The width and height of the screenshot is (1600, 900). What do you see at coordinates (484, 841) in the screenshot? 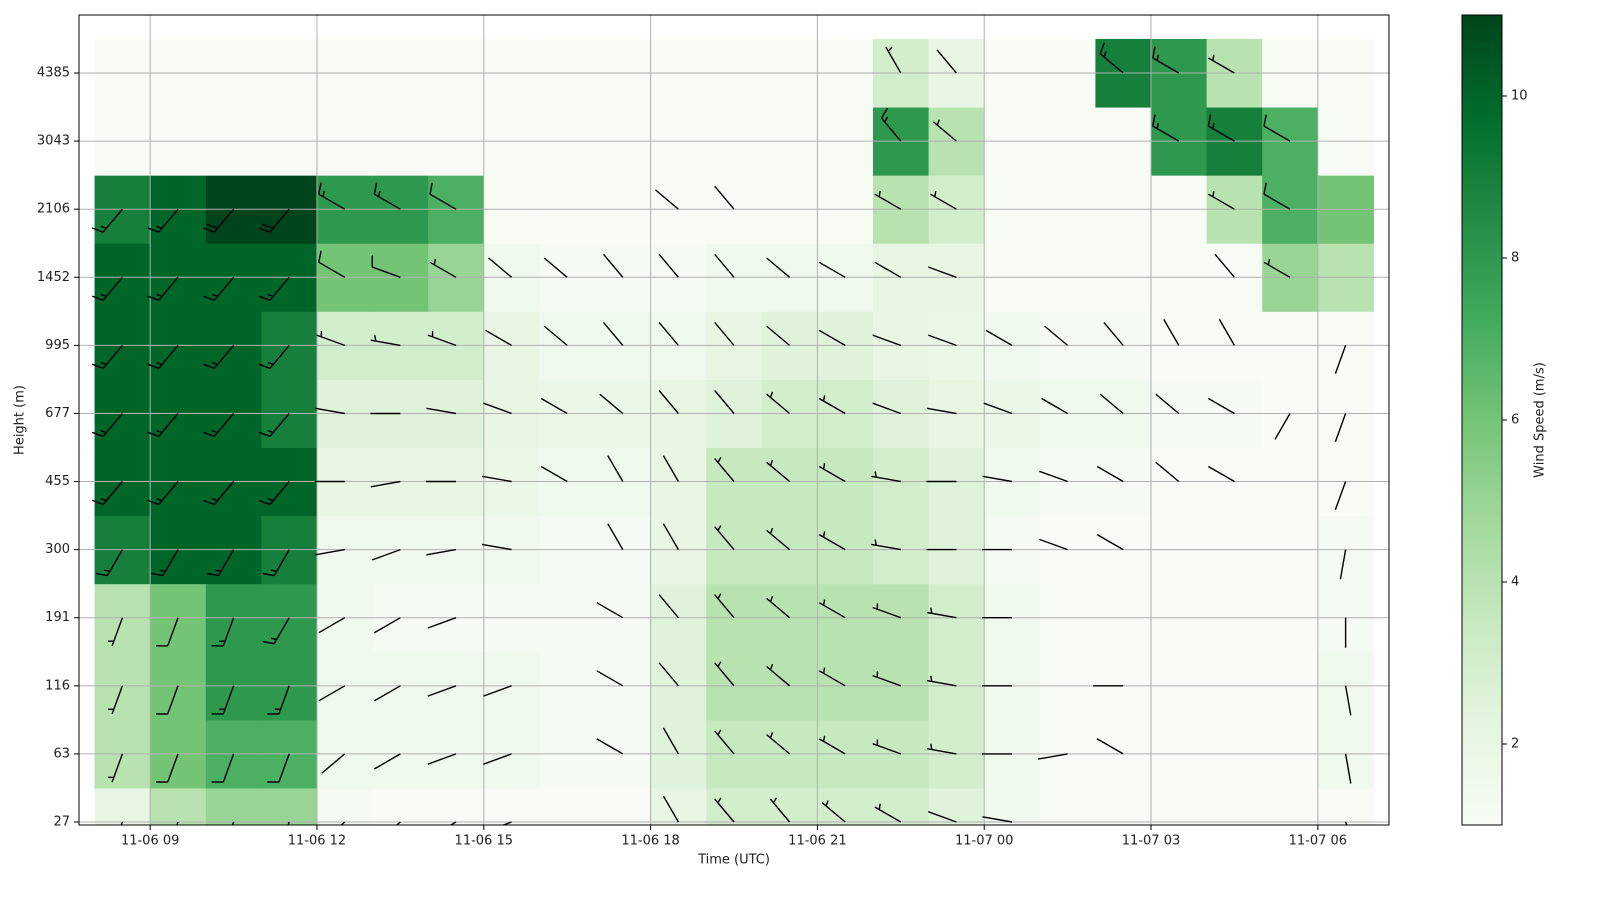
I see `x-tick-label: 11-06 15` at bounding box center [484, 841].